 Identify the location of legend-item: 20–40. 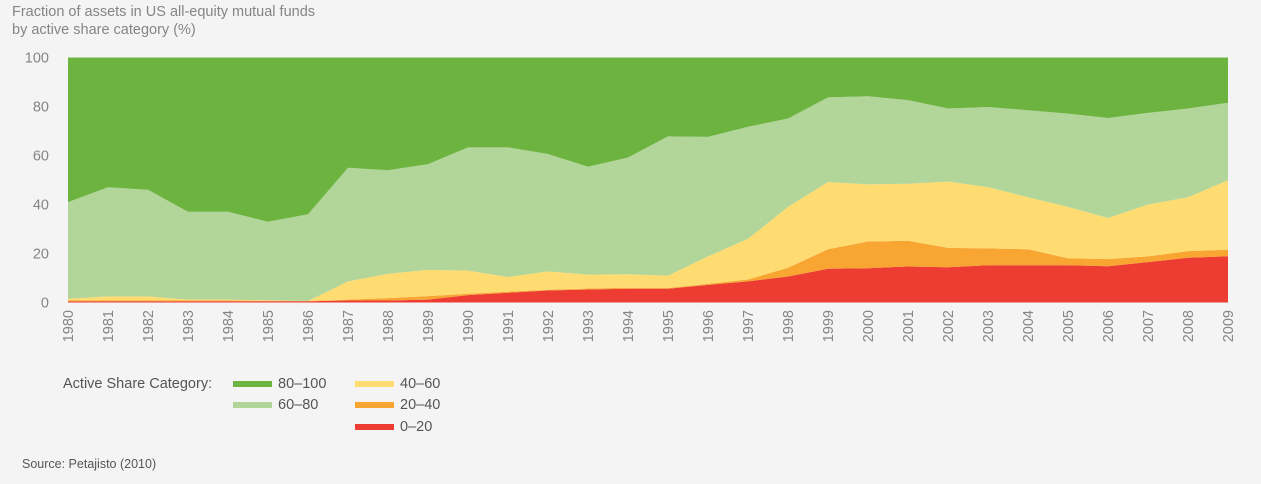
(397, 405).